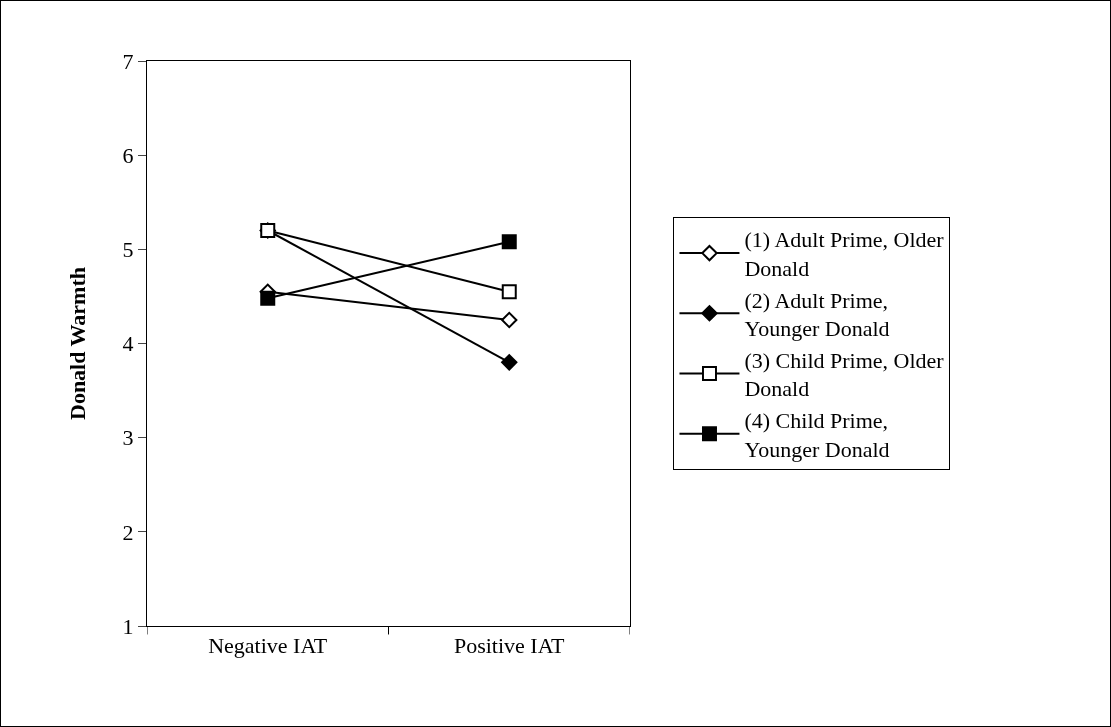 The image size is (1111, 727). What do you see at coordinates (128, 250) in the screenshot?
I see `y-tick-label: 5` at bounding box center [128, 250].